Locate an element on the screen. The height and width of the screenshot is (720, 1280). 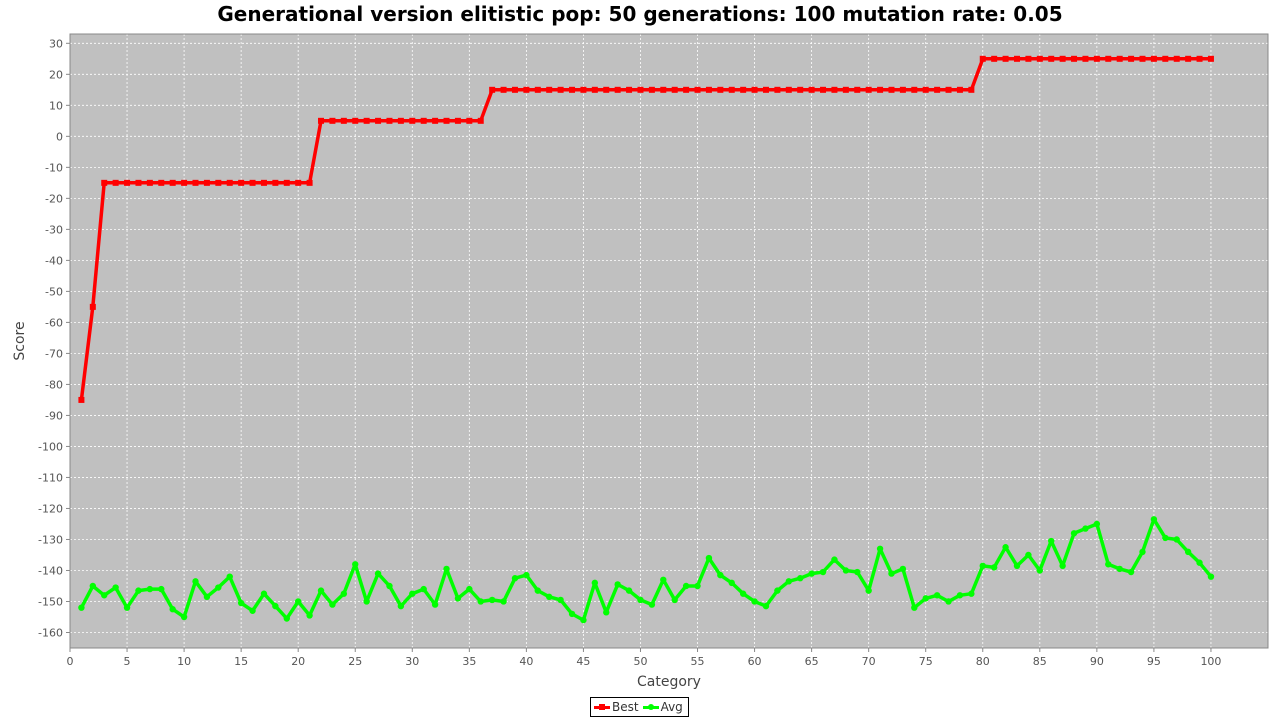
x-tick-label: 10 is located at coordinates (184, 661).